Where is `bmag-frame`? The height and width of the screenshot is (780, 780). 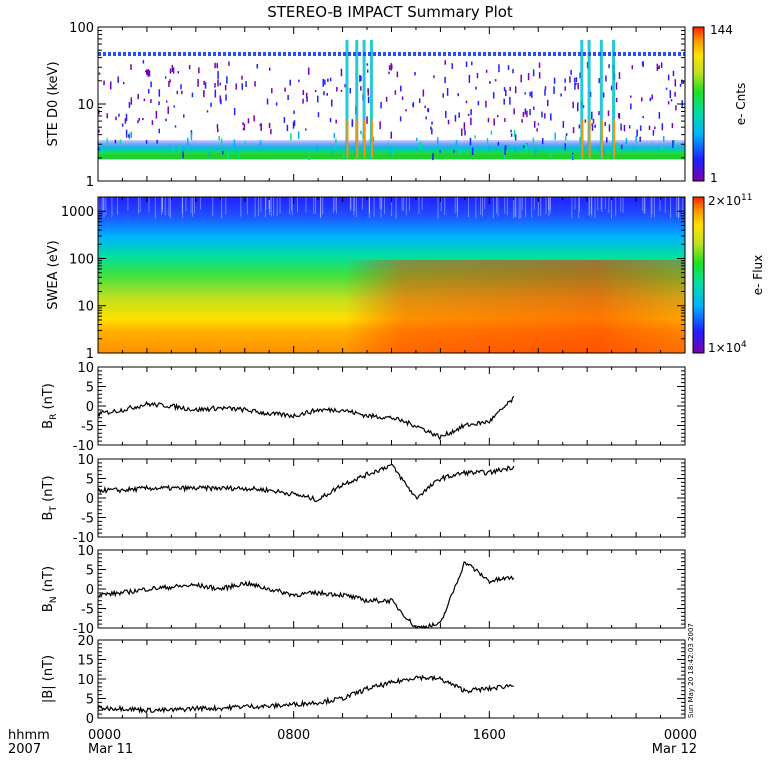 bmag-frame is located at coordinates (391, 679).